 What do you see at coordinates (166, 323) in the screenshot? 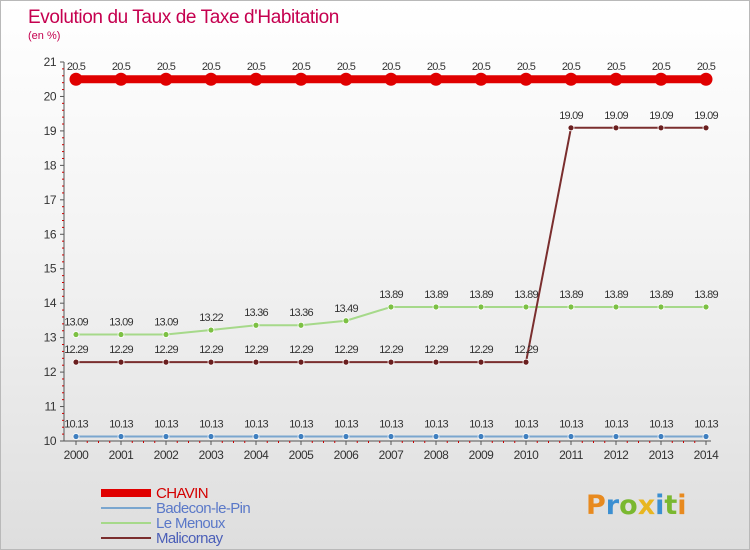
I see `data-label-2: 13.09` at bounding box center [166, 323].